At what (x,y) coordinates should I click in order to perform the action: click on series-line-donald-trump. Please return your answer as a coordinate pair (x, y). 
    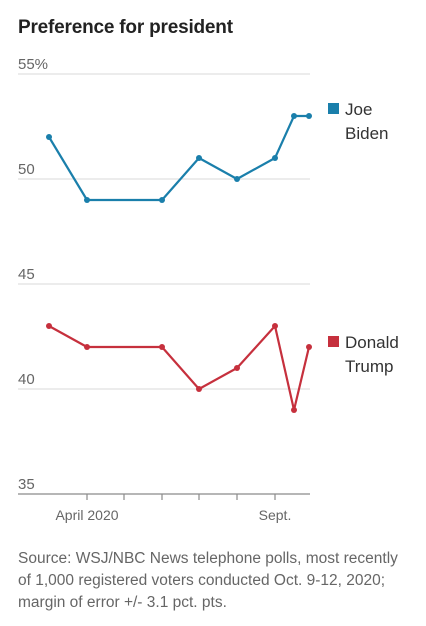
    Looking at the image, I should click on (179, 368).